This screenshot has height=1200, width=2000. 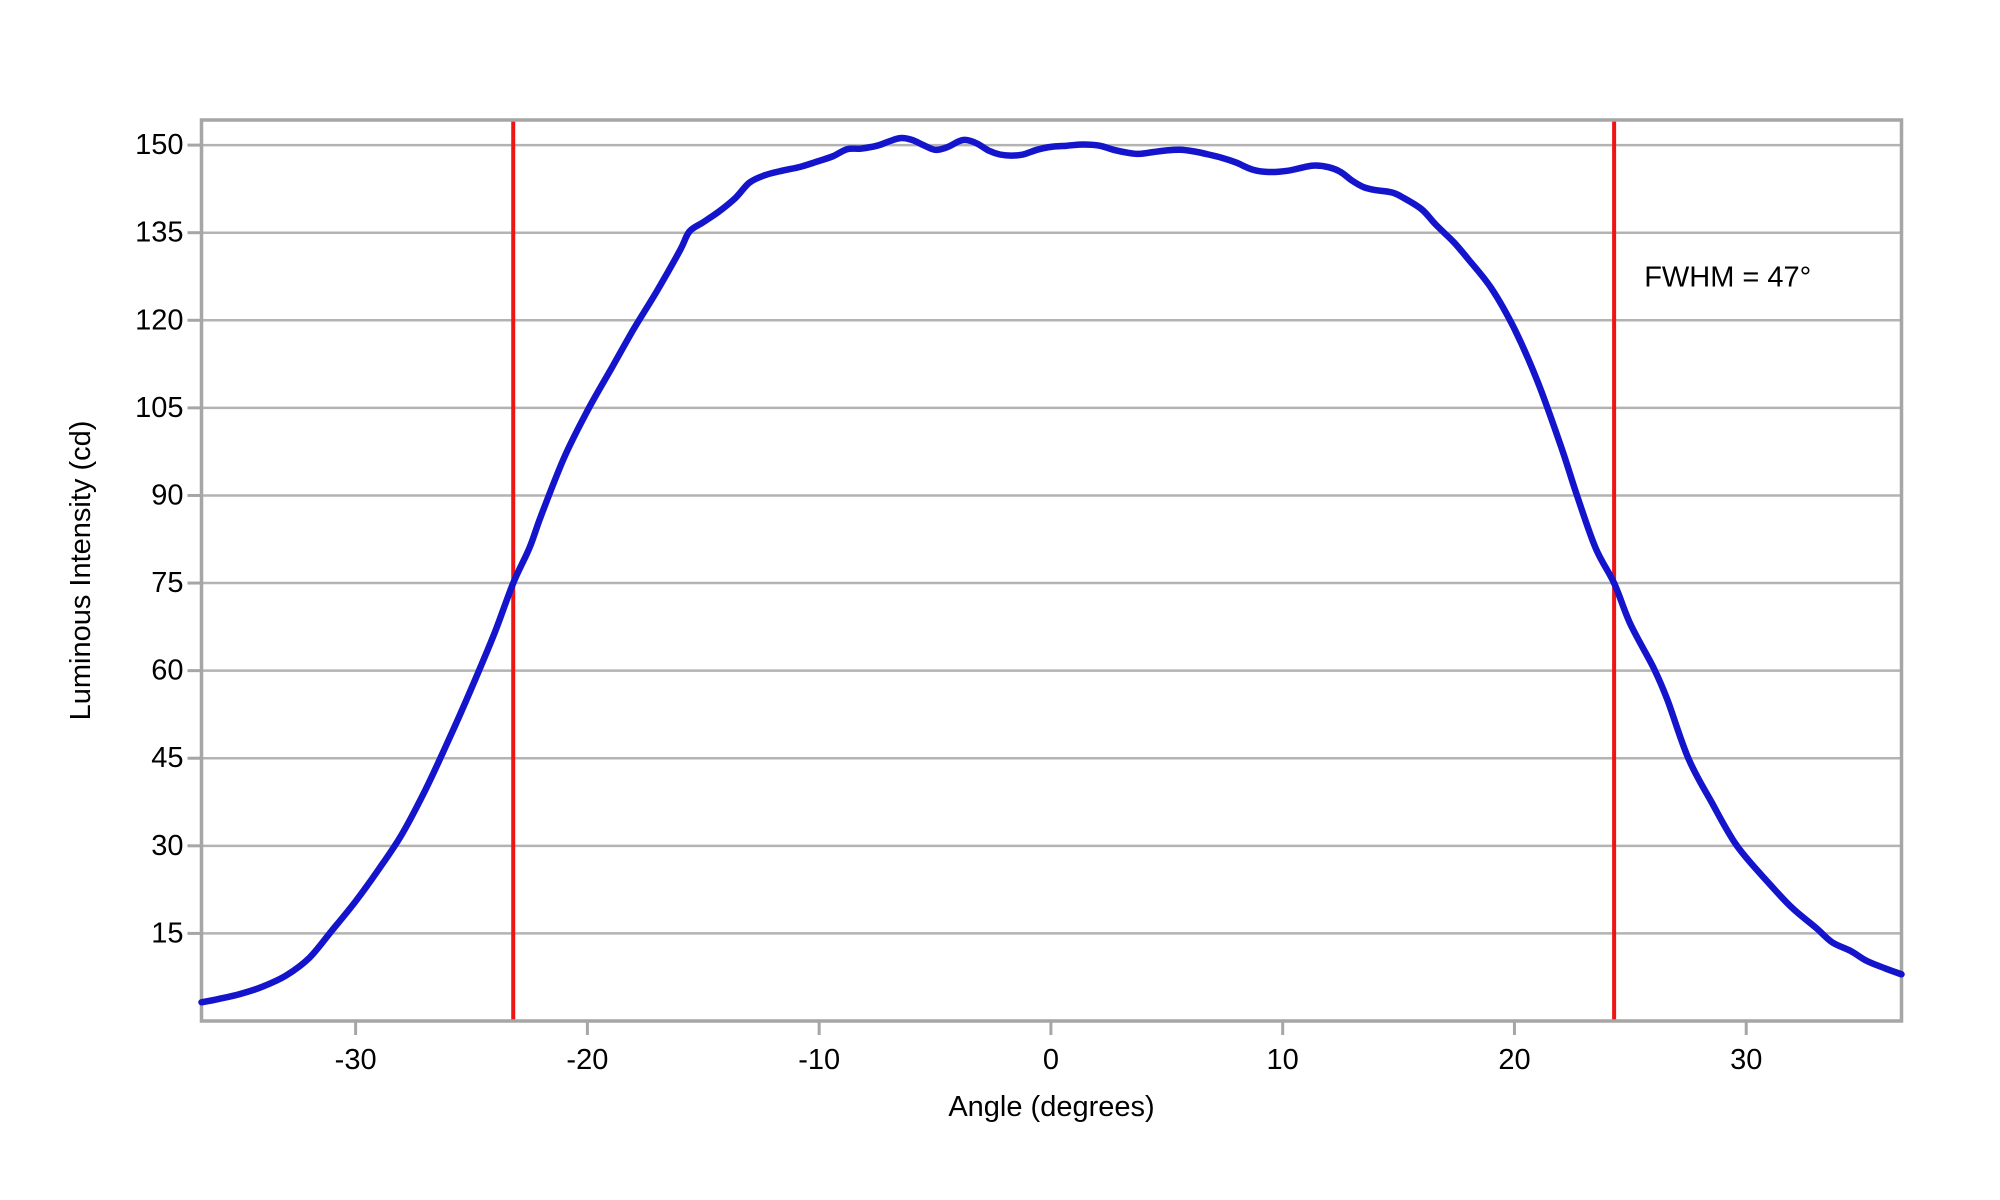 What do you see at coordinates (587, 1060) in the screenshot?
I see `x-tick-label--20: -20` at bounding box center [587, 1060].